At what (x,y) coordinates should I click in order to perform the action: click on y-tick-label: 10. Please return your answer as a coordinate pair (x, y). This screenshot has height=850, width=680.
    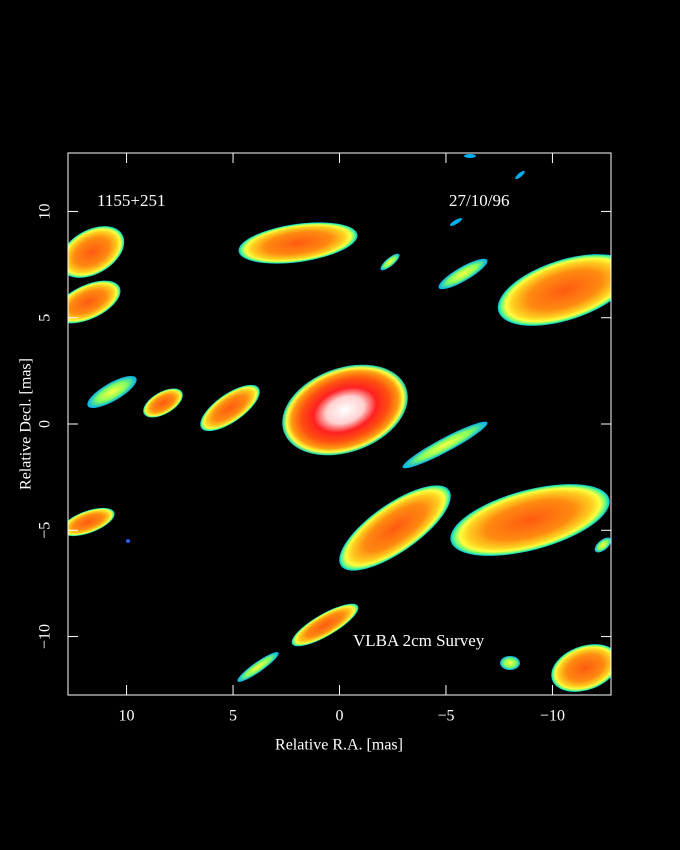
    Looking at the image, I should click on (45, 211).